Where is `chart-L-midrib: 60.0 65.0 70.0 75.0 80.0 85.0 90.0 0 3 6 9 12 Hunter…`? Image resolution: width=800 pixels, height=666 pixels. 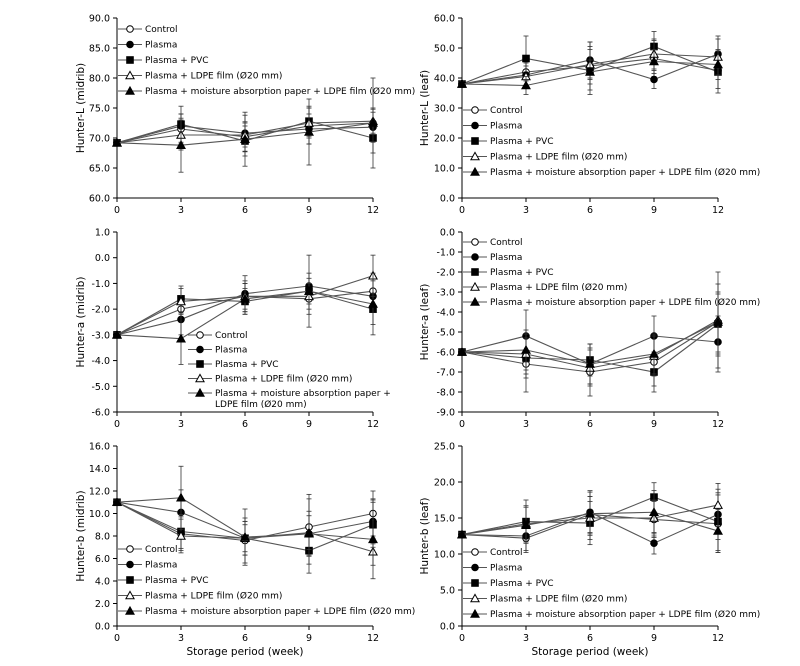
chart-L-midrib: 60.0 65.0 70.0 75.0 80.0 85.0 90.0 0 3 6 9 12 Hunter… is located at coordinates (245, 115).